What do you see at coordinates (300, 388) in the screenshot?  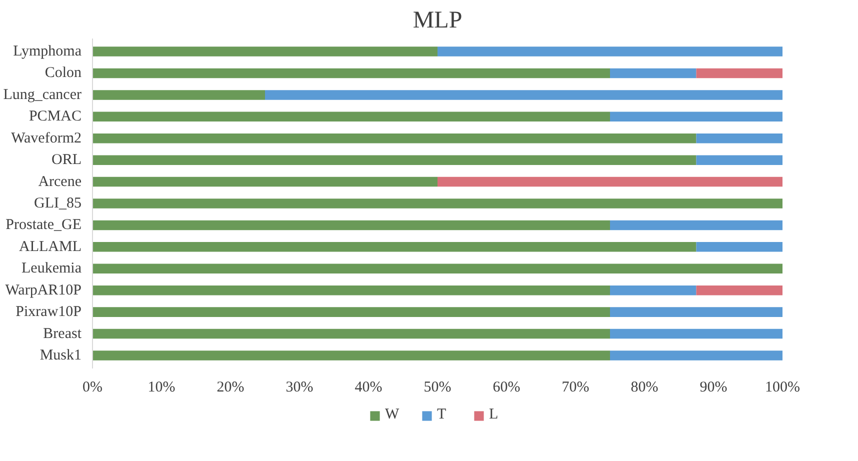 I see `x-tick-label: 30%` at bounding box center [300, 388].